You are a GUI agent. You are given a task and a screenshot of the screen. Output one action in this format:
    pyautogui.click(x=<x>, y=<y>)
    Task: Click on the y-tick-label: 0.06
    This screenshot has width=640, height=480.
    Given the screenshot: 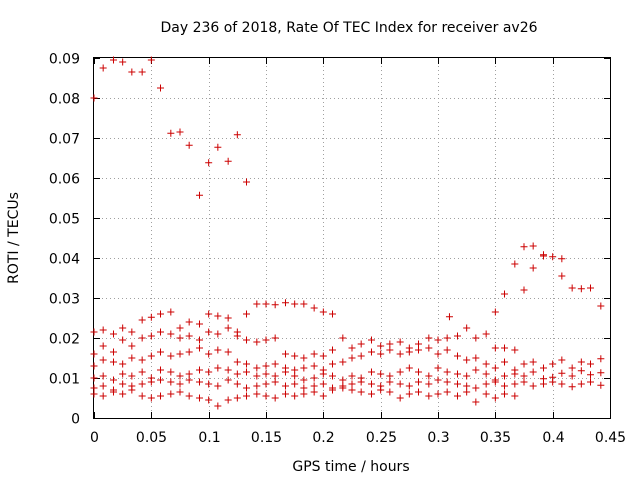 What is the action you would take?
    pyautogui.click(x=64, y=180)
    